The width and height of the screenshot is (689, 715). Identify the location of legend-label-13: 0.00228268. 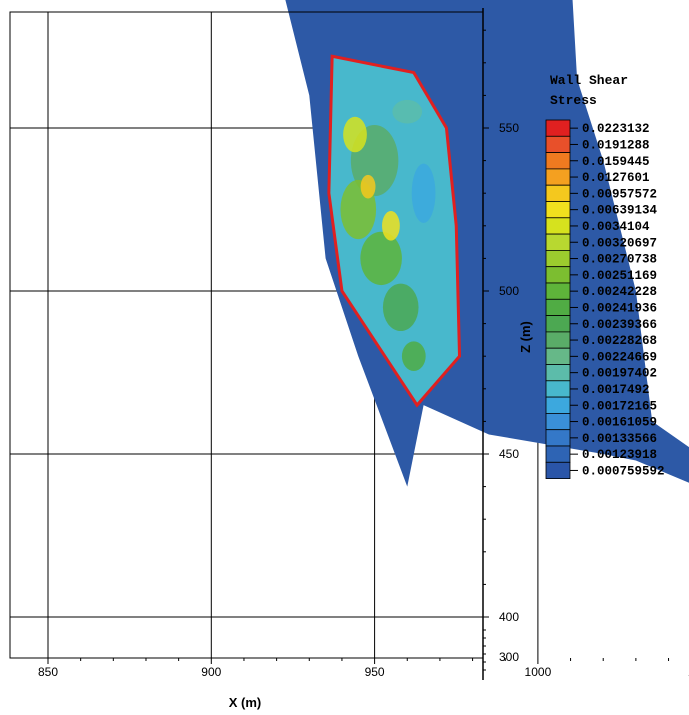
(619, 341).